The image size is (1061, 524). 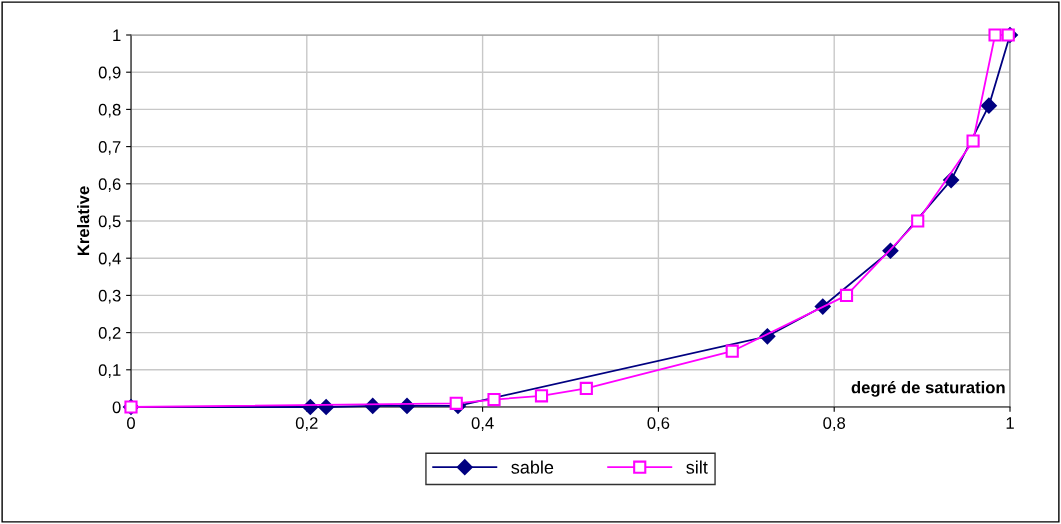 What do you see at coordinates (109, 371) in the screenshot?
I see `y-tick-label: 0,1` at bounding box center [109, 371].